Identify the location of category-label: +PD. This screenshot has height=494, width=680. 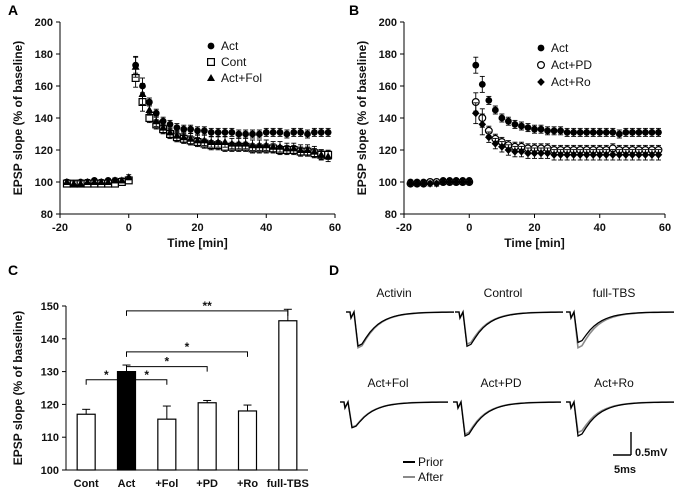
(207, 484).